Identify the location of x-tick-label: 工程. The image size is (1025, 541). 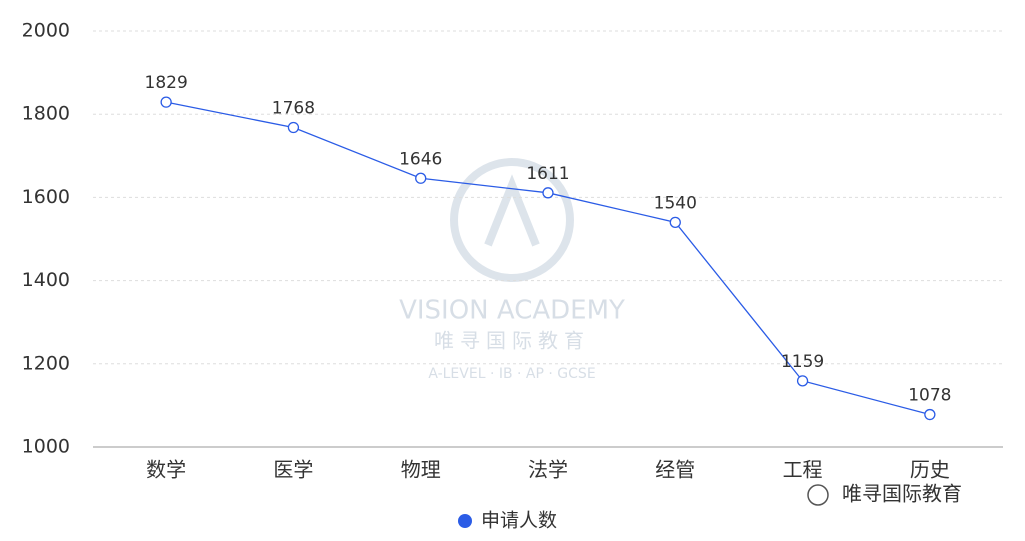
(803, 470).